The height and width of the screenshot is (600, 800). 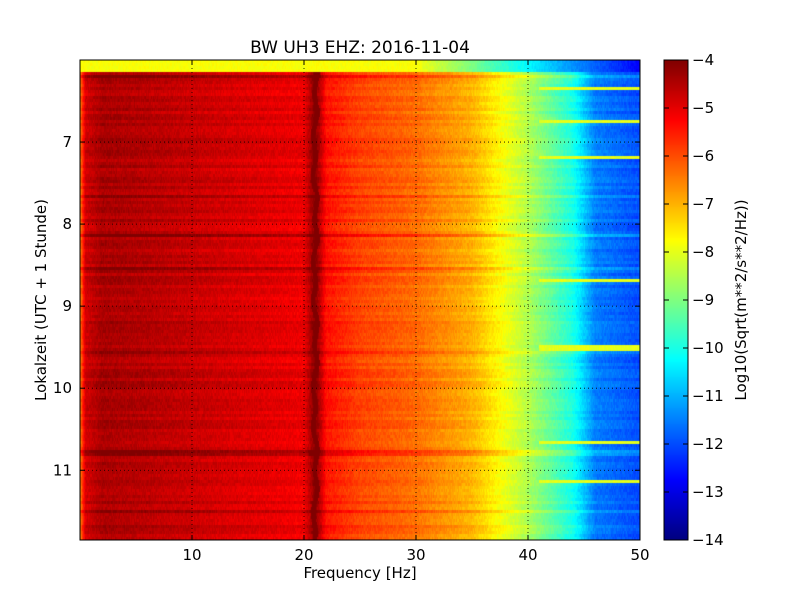 What do you see at coordinates (741, 299) in the screenshot?
I see `colorbar-label: Log10(Sqrt(m**2/s**2/Hz))` at bounding box center [741, 299].